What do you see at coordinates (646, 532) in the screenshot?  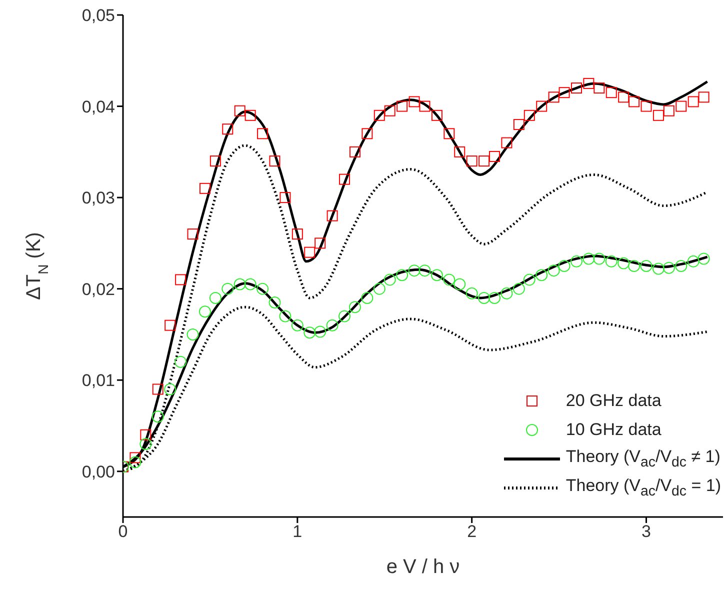 I see `x-tick-label: 3` at bounding box center [646, 532].